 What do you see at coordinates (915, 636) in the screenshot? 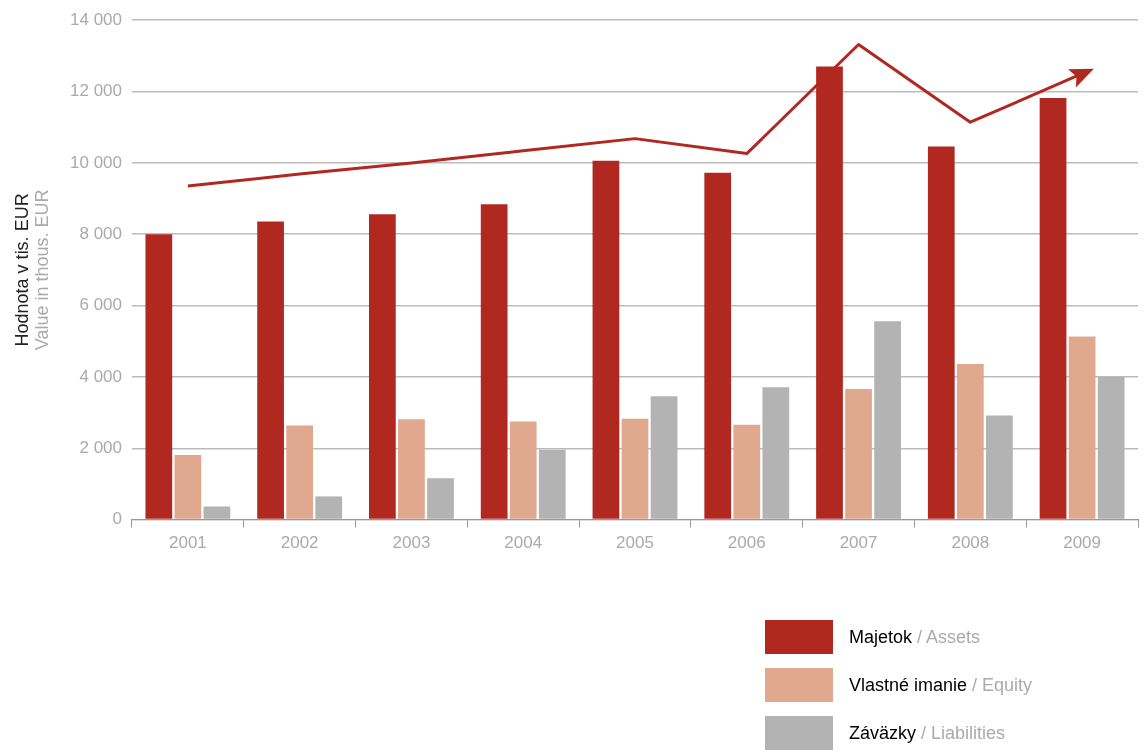
I see `legend-label: Majetok / Assets` at bounding box center [915, 636].